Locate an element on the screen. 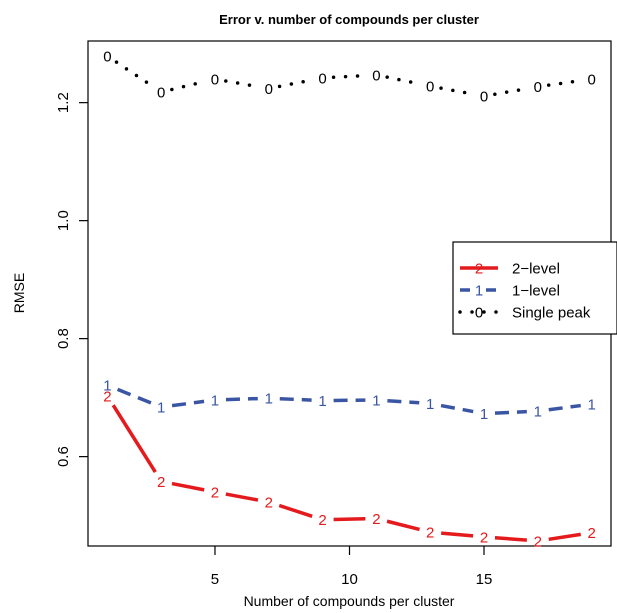 This screenshot has height=613, width=617. legend: 2 2−level 1 1−level 0 Single peak is located at coordinates (534, 288).